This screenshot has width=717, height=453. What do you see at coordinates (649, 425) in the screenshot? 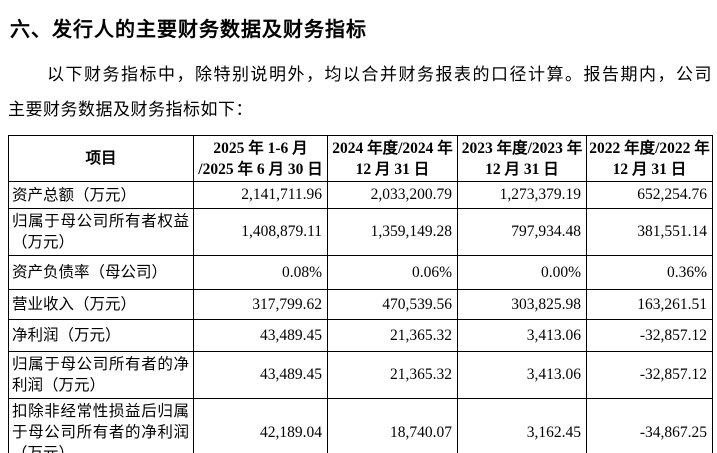
I see `row-value: -34,867.25` at bounding box center [649, 425].